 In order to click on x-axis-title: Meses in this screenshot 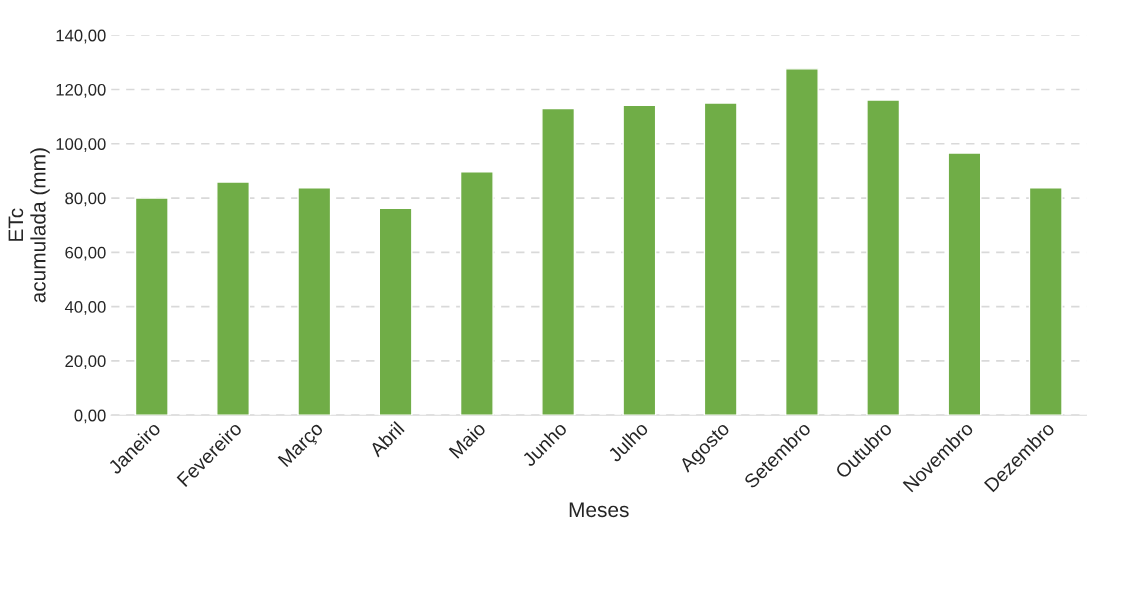, I will do `click(599, 510)`.